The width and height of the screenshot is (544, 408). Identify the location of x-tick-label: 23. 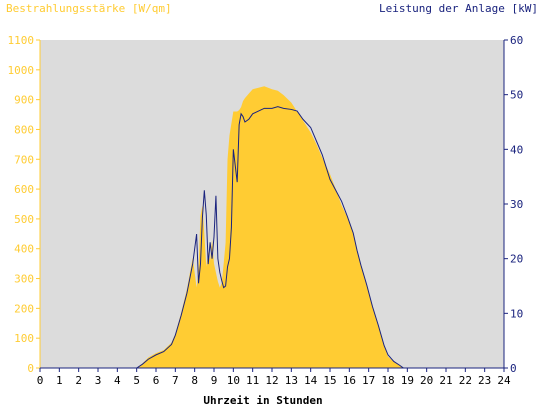
(484, 380).